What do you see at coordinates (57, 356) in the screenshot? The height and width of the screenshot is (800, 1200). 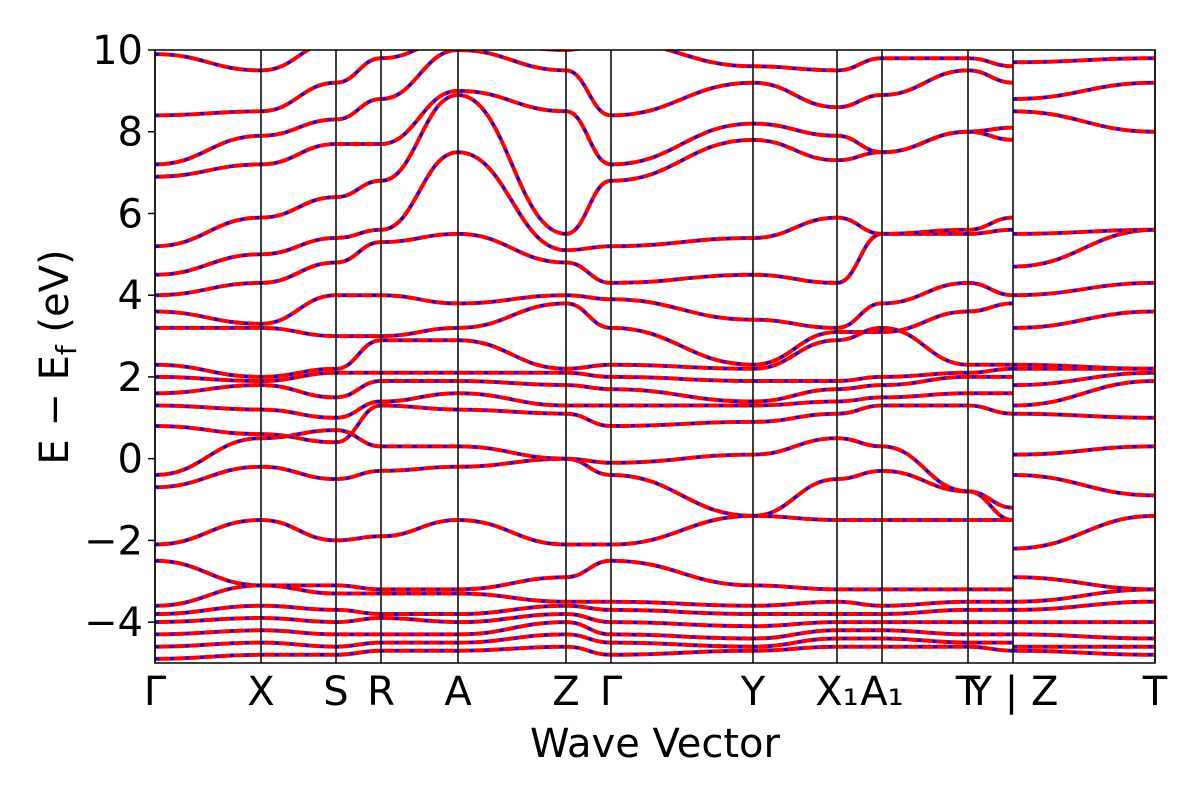 I see `y-axis-label: E − Ef (eV)` at bounding box center [57, 356].